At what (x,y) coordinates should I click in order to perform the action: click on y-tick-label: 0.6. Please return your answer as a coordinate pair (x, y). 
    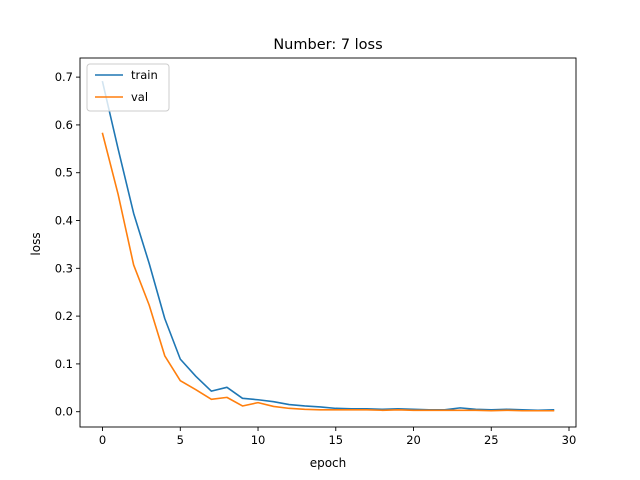
    Looking at the image, I should click on (64, 125).